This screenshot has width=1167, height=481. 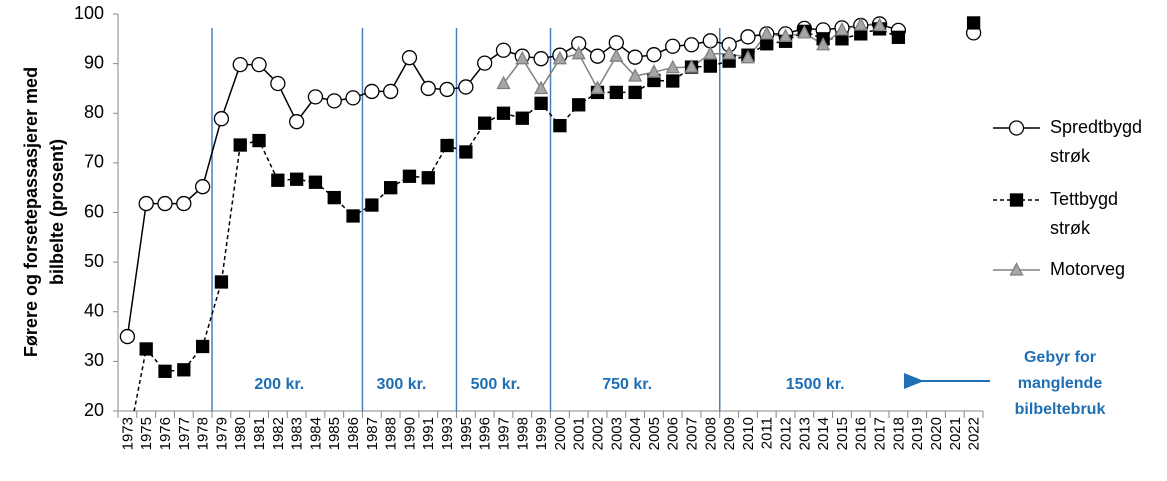 What do you see at coordinates (710, 433) in the screenshot?
I see `x-tick-label: 2008` at bounding box center [710, 433].